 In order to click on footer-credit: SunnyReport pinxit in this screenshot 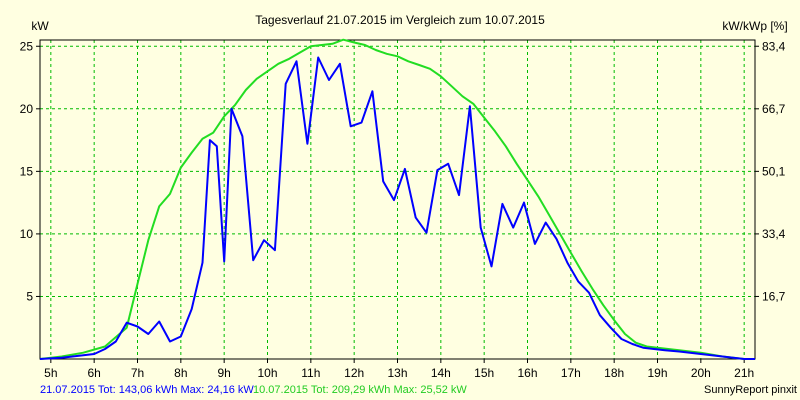, I will do `click(750, 390)`.